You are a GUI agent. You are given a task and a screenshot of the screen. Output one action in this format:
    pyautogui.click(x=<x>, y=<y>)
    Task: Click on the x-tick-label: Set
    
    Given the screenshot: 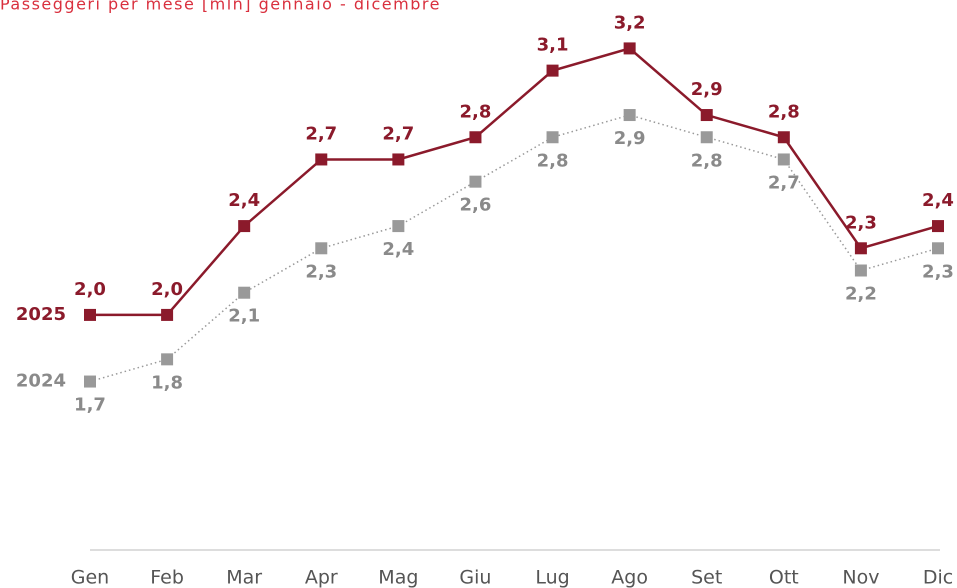 What is the action you would take?
    pyautogui.click(x=706, y=577)
    